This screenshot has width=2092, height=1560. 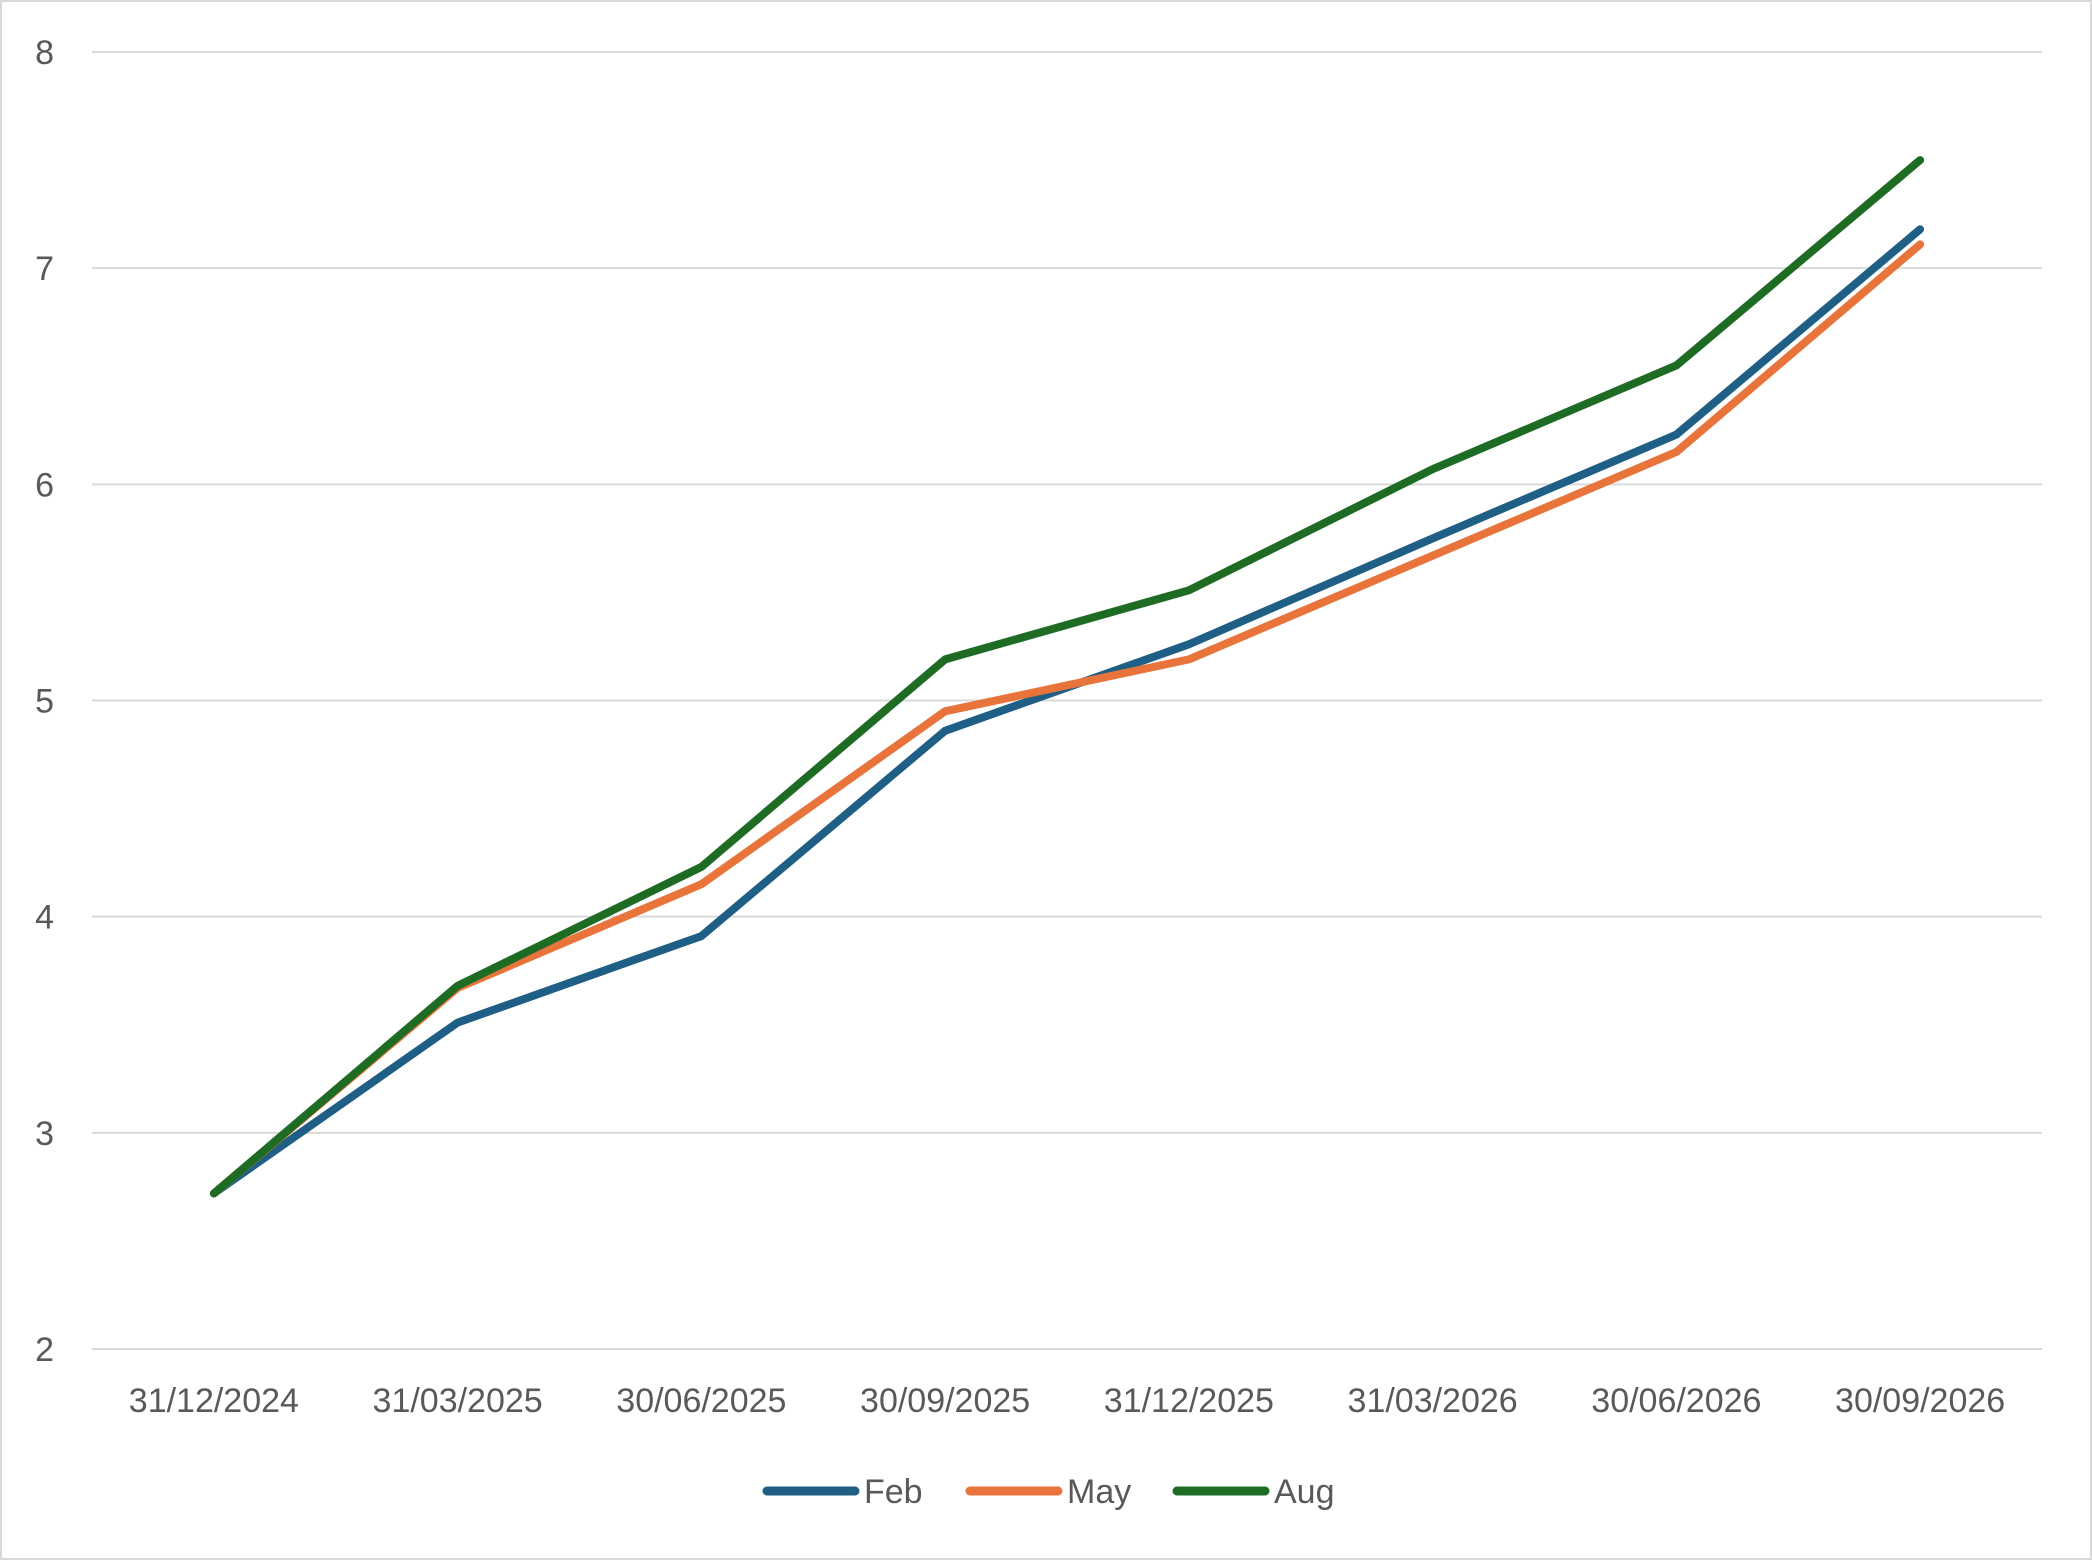 What do you see at coordinates (1433, 1401) in the screenshot?
I see `x-tick-label-5: 31/03/2026` at bounding box center [1433, 1401].